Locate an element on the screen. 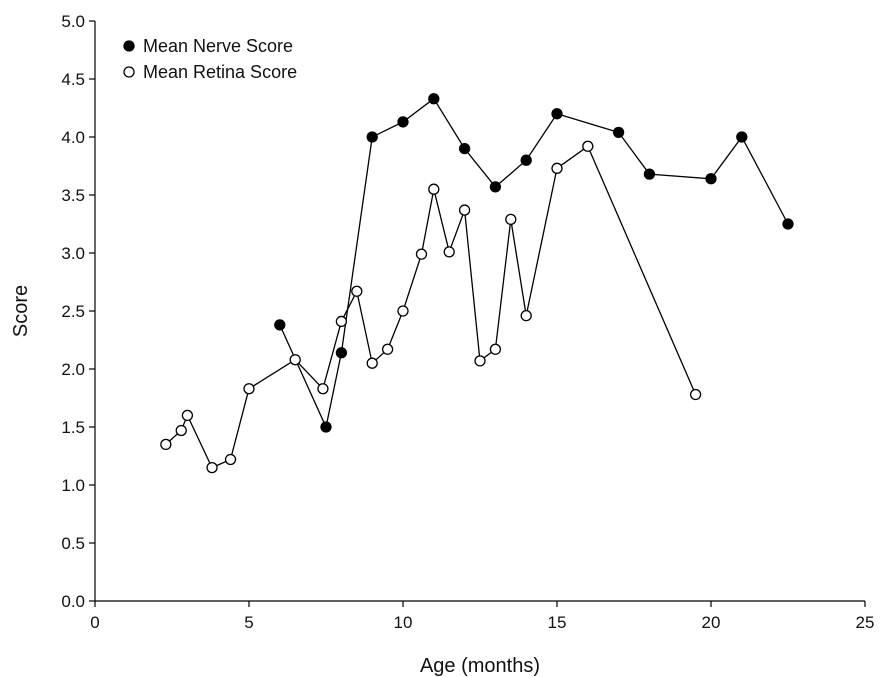 The height and width of the screenshot is (677, 881). x-tick-label: 25 is located at coordinates (865, 622).